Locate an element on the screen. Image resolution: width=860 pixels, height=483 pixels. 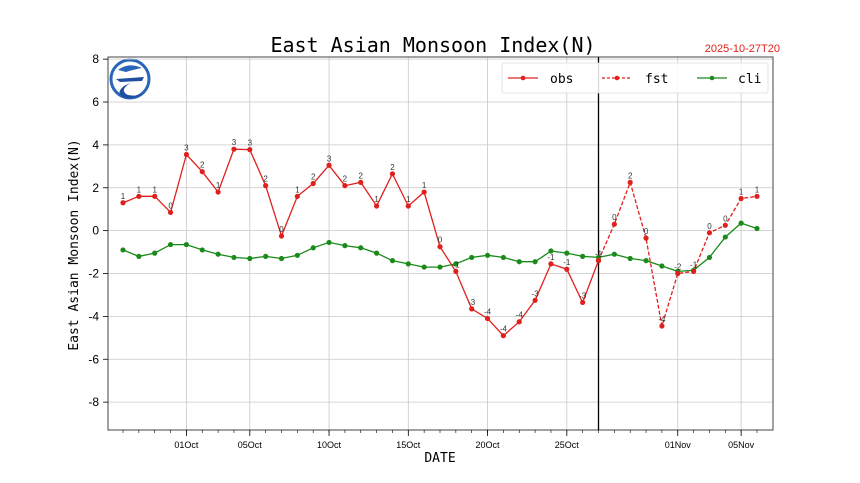
legend-marker-cli is located at coordinates (712, 78).